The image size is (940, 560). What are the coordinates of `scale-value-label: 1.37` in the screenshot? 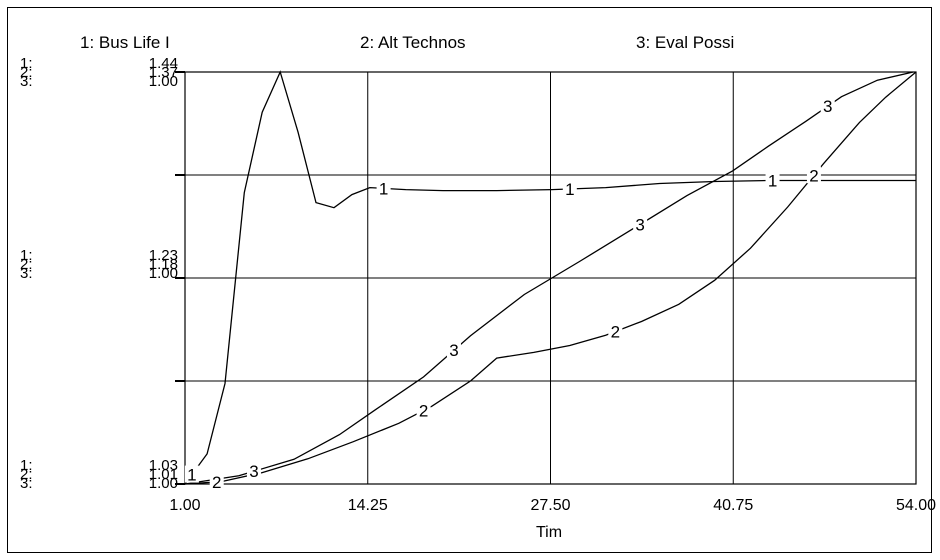 It's located at (163, 72).